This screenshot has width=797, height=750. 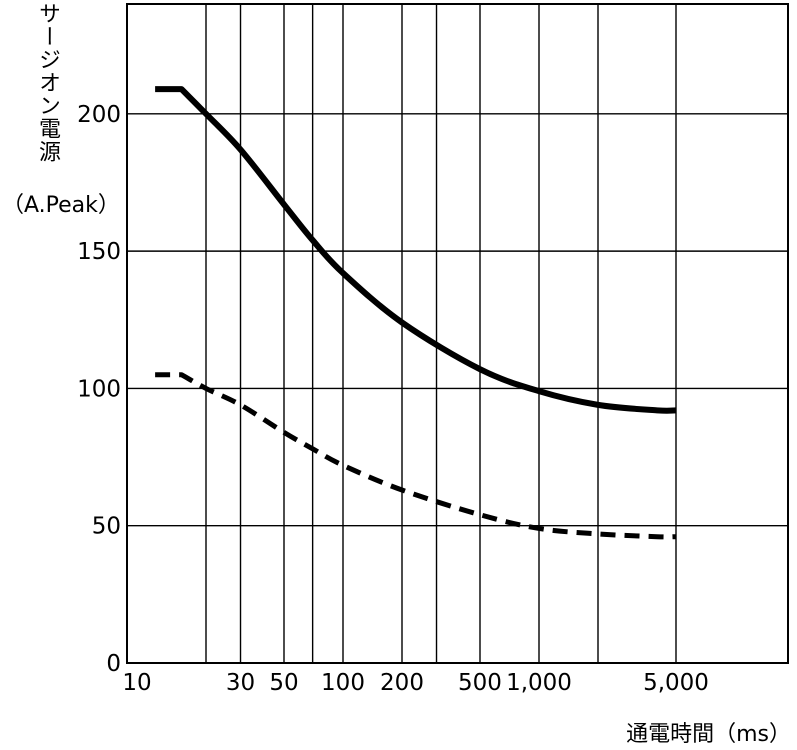 What do you see at coordinates (283, 683) in the screenshot?
I see `x-tick-label: 50` at bounding box center [283, 683].